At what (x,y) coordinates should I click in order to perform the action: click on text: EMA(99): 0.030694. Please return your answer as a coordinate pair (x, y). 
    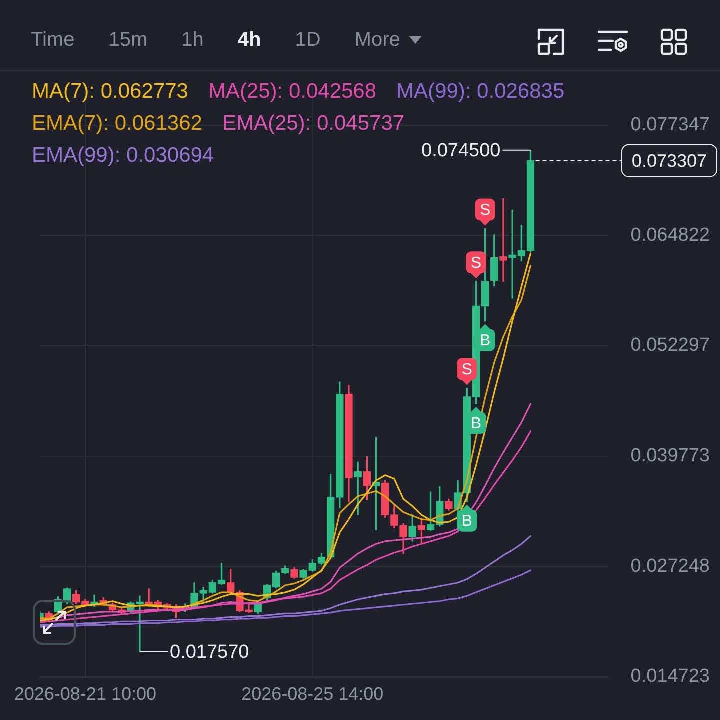
    Looking at the image, I should click on (123, 156).